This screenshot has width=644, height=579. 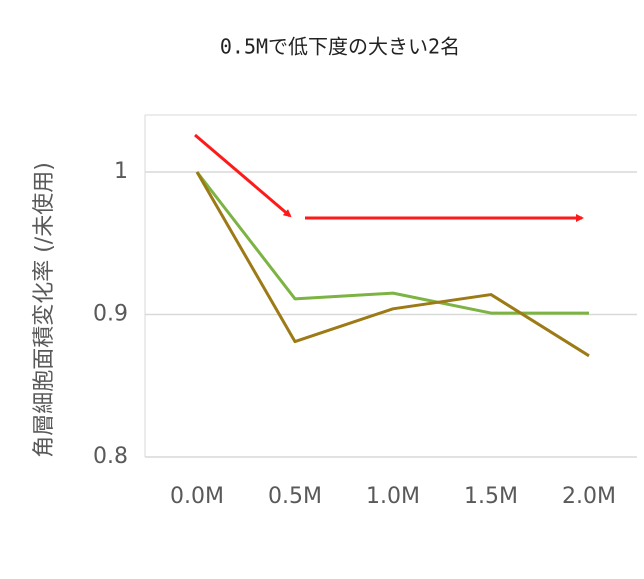 I want to click on y-tick-label: 0.8, so click(x=110, y=456).